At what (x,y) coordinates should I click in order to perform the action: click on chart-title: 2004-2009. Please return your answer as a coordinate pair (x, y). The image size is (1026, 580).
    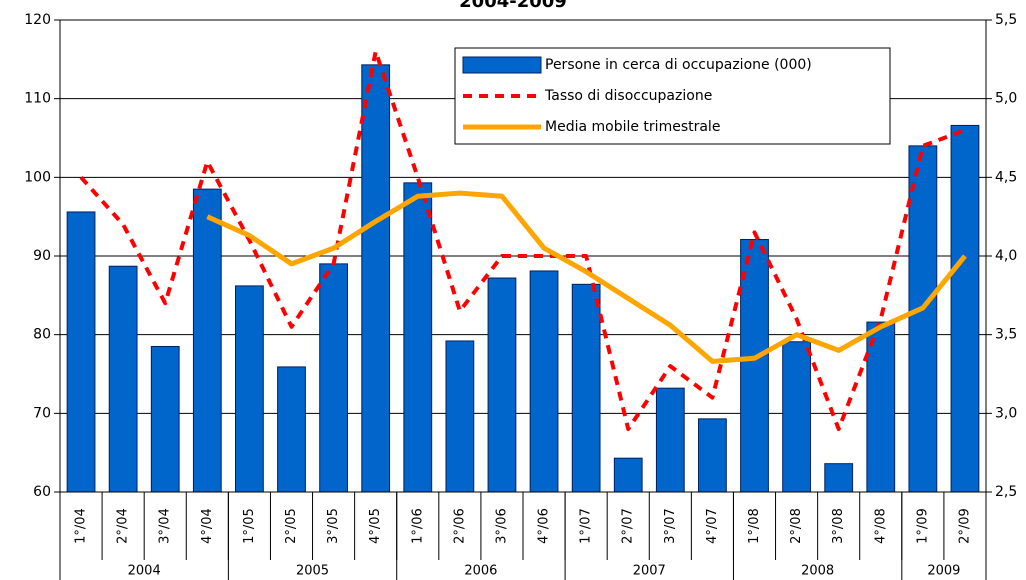
    Looking at the image, I should click on (513, 6).